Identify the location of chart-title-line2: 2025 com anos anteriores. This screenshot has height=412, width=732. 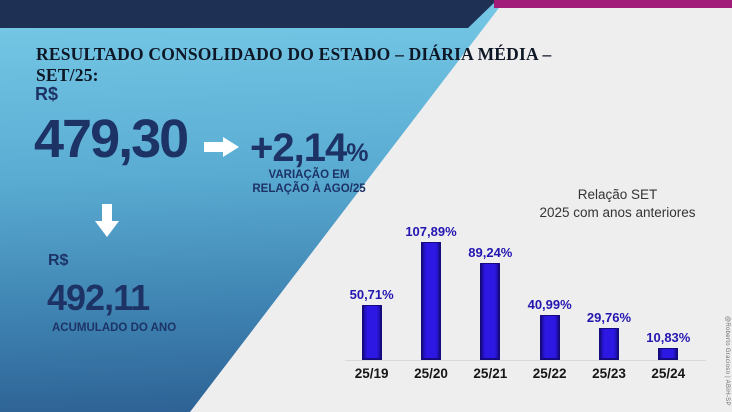
(617, 212).